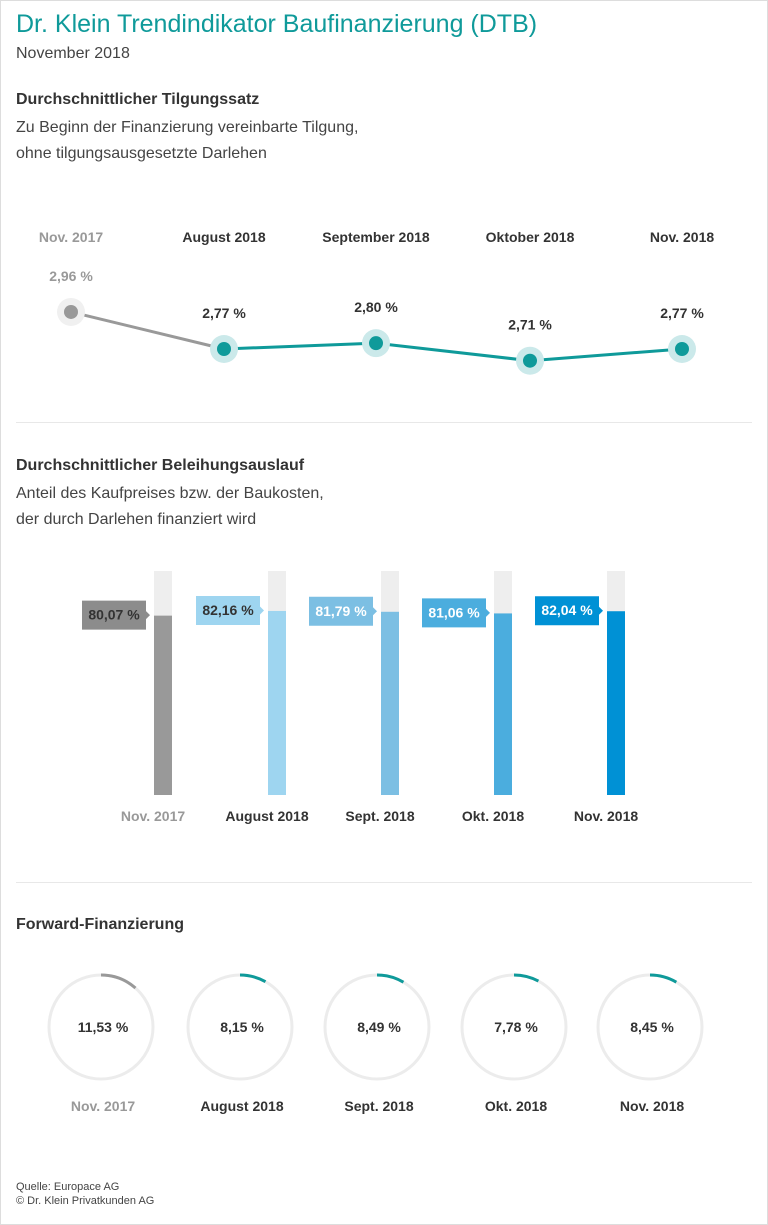  What do you see at coordinates (493, 816) in the screenshot?
I see `bar-category-label: Okt. 2018` at bounding box center [493, 816].